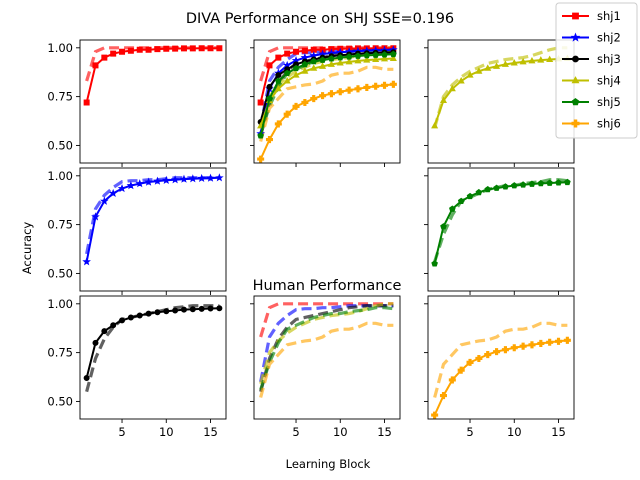  I want to click on model-line-shj3, so click(152, 343).